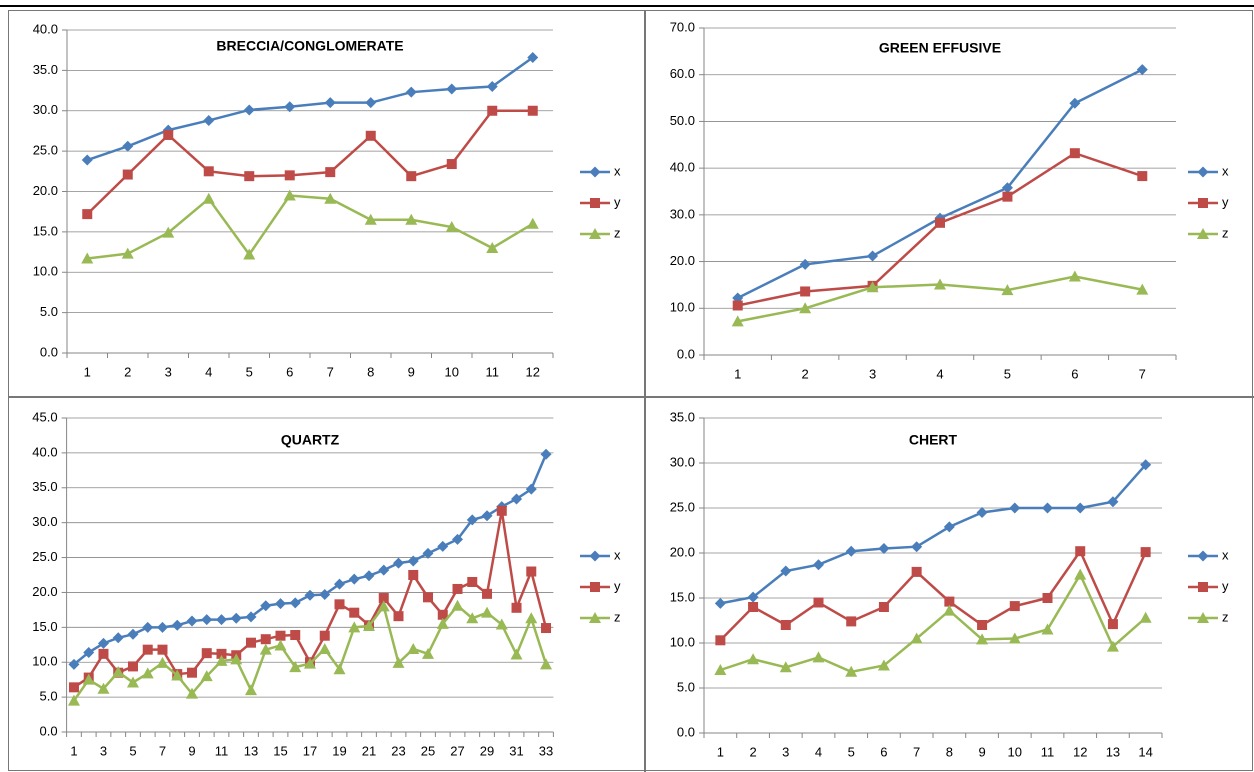  Describe the element at coordinates (309, 46) in the screenshot. I see `chart-title: BRECCIA/CONGLOMERATE` at that location.